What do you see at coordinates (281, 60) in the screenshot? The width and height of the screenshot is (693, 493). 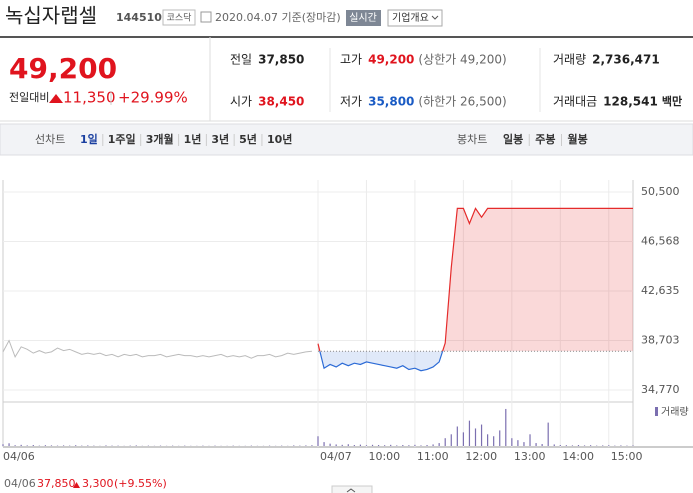 I see `stat-value: 37,850` at bounding box center [281, 60].